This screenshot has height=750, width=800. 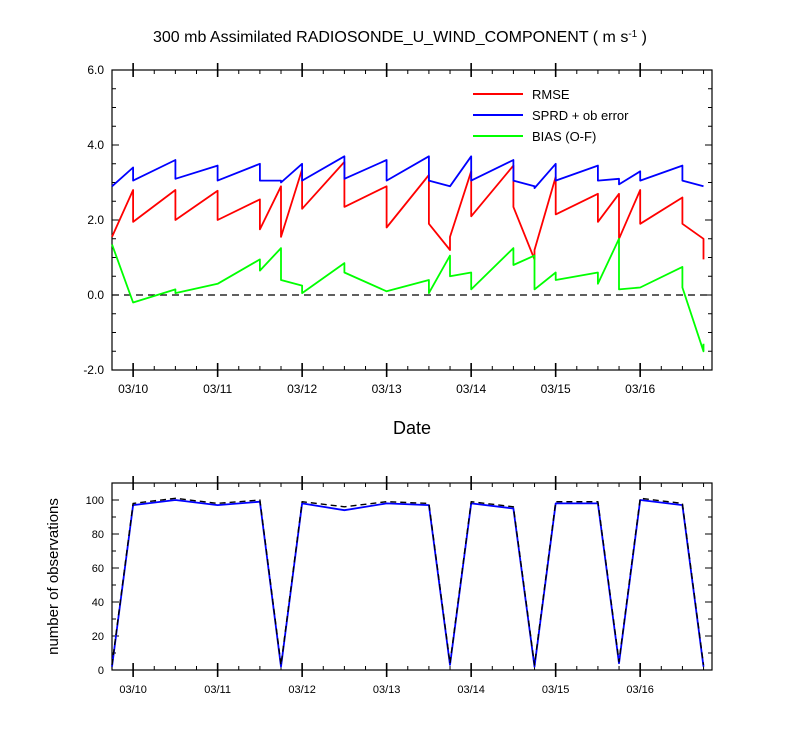 I want to click on chart1-y-tick-label: 2.0, so click(x=95, y=220).